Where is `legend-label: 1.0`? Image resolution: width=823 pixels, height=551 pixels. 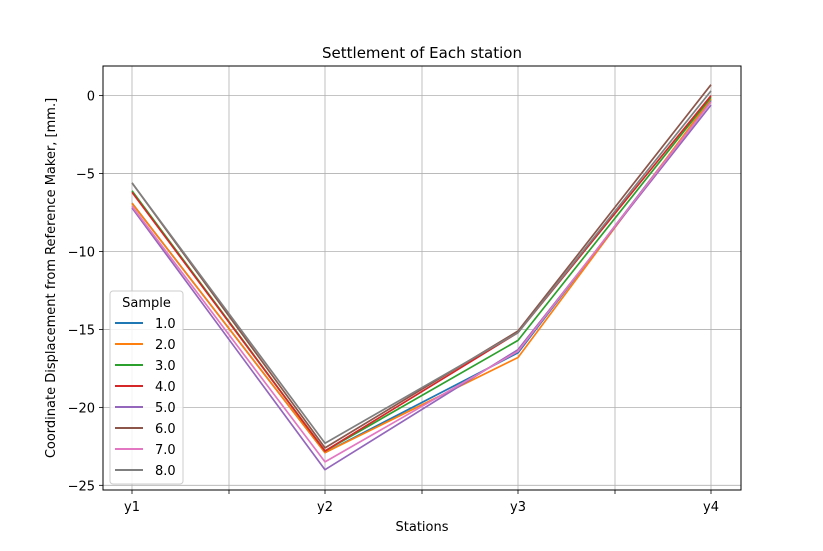 legend-label: 1.0 is located at coordinates (165, 324).